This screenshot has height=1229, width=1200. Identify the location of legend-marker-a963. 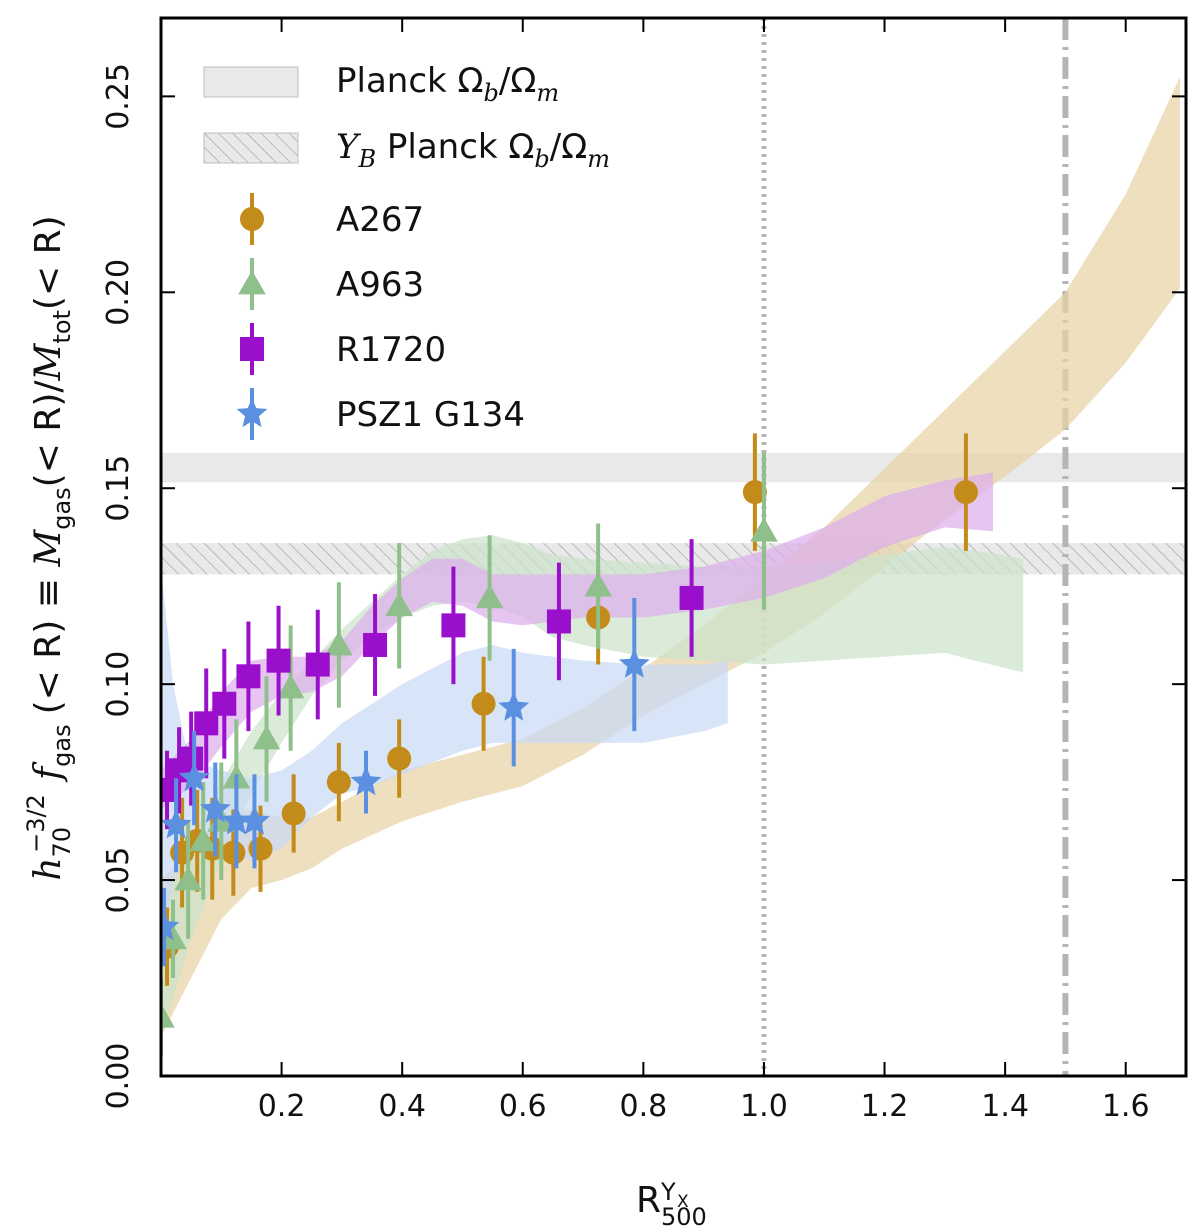
(252, 282).